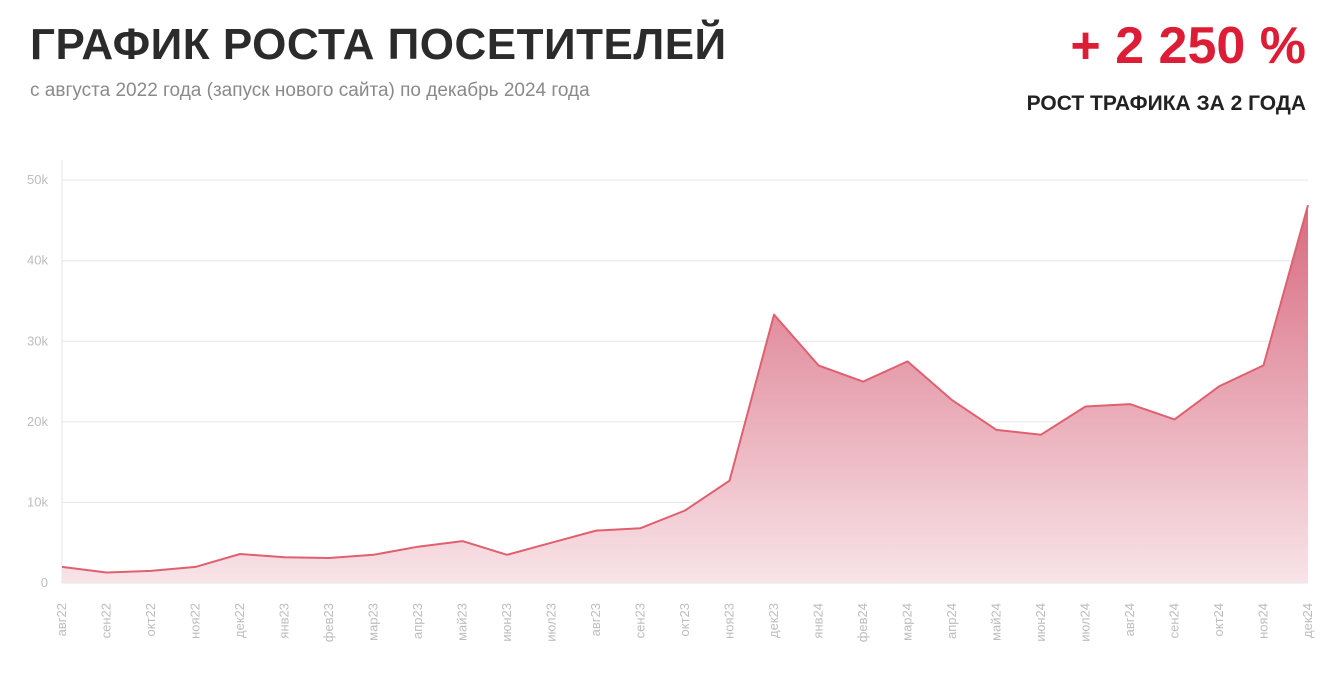 This screenshot has height=700, width=1340. Describe the element at coordinates (37, 381) in the screenshot. I see `y-axis-ticks: 0 10k 20k 30k 40k 50k` at that location.